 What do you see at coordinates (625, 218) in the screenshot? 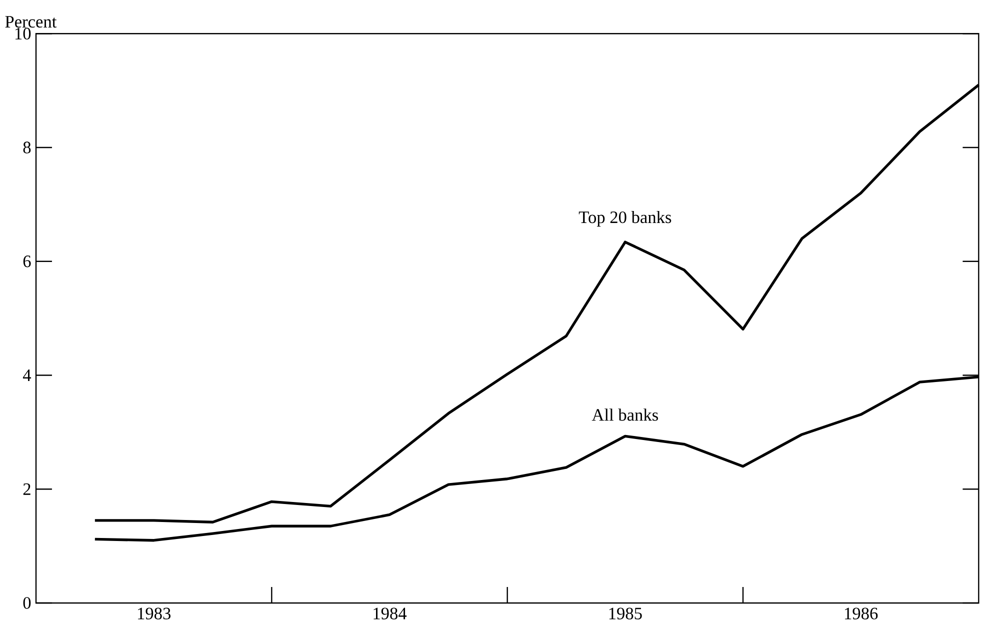
I see `series-label: Top 20 banks` at bounding box center [625, 218].